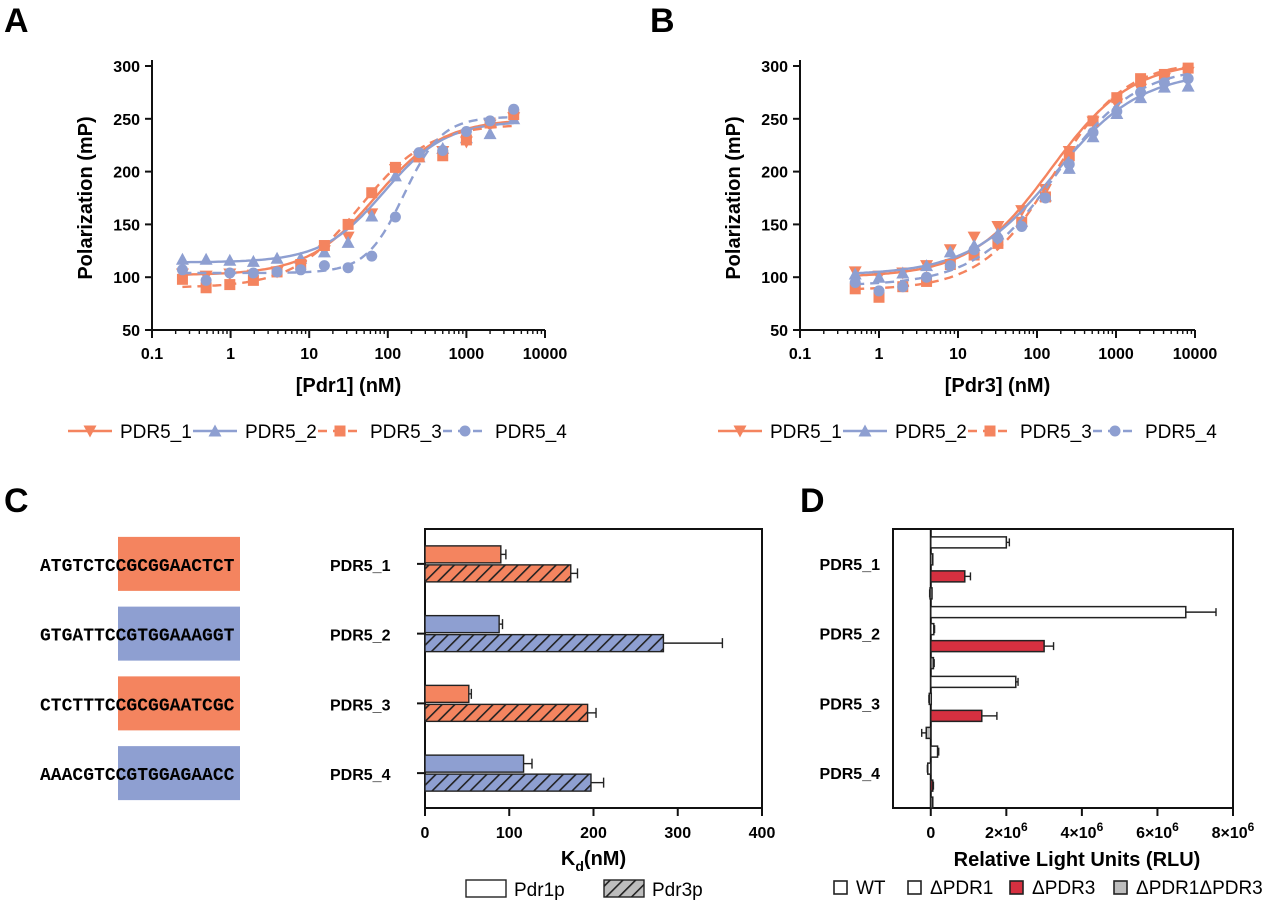 Image resolution: width=1280 pixels, height=910 pixels. I want to click on bar-ΔPDR1ΔPDR3-PDR5_3, so click(928, 733).